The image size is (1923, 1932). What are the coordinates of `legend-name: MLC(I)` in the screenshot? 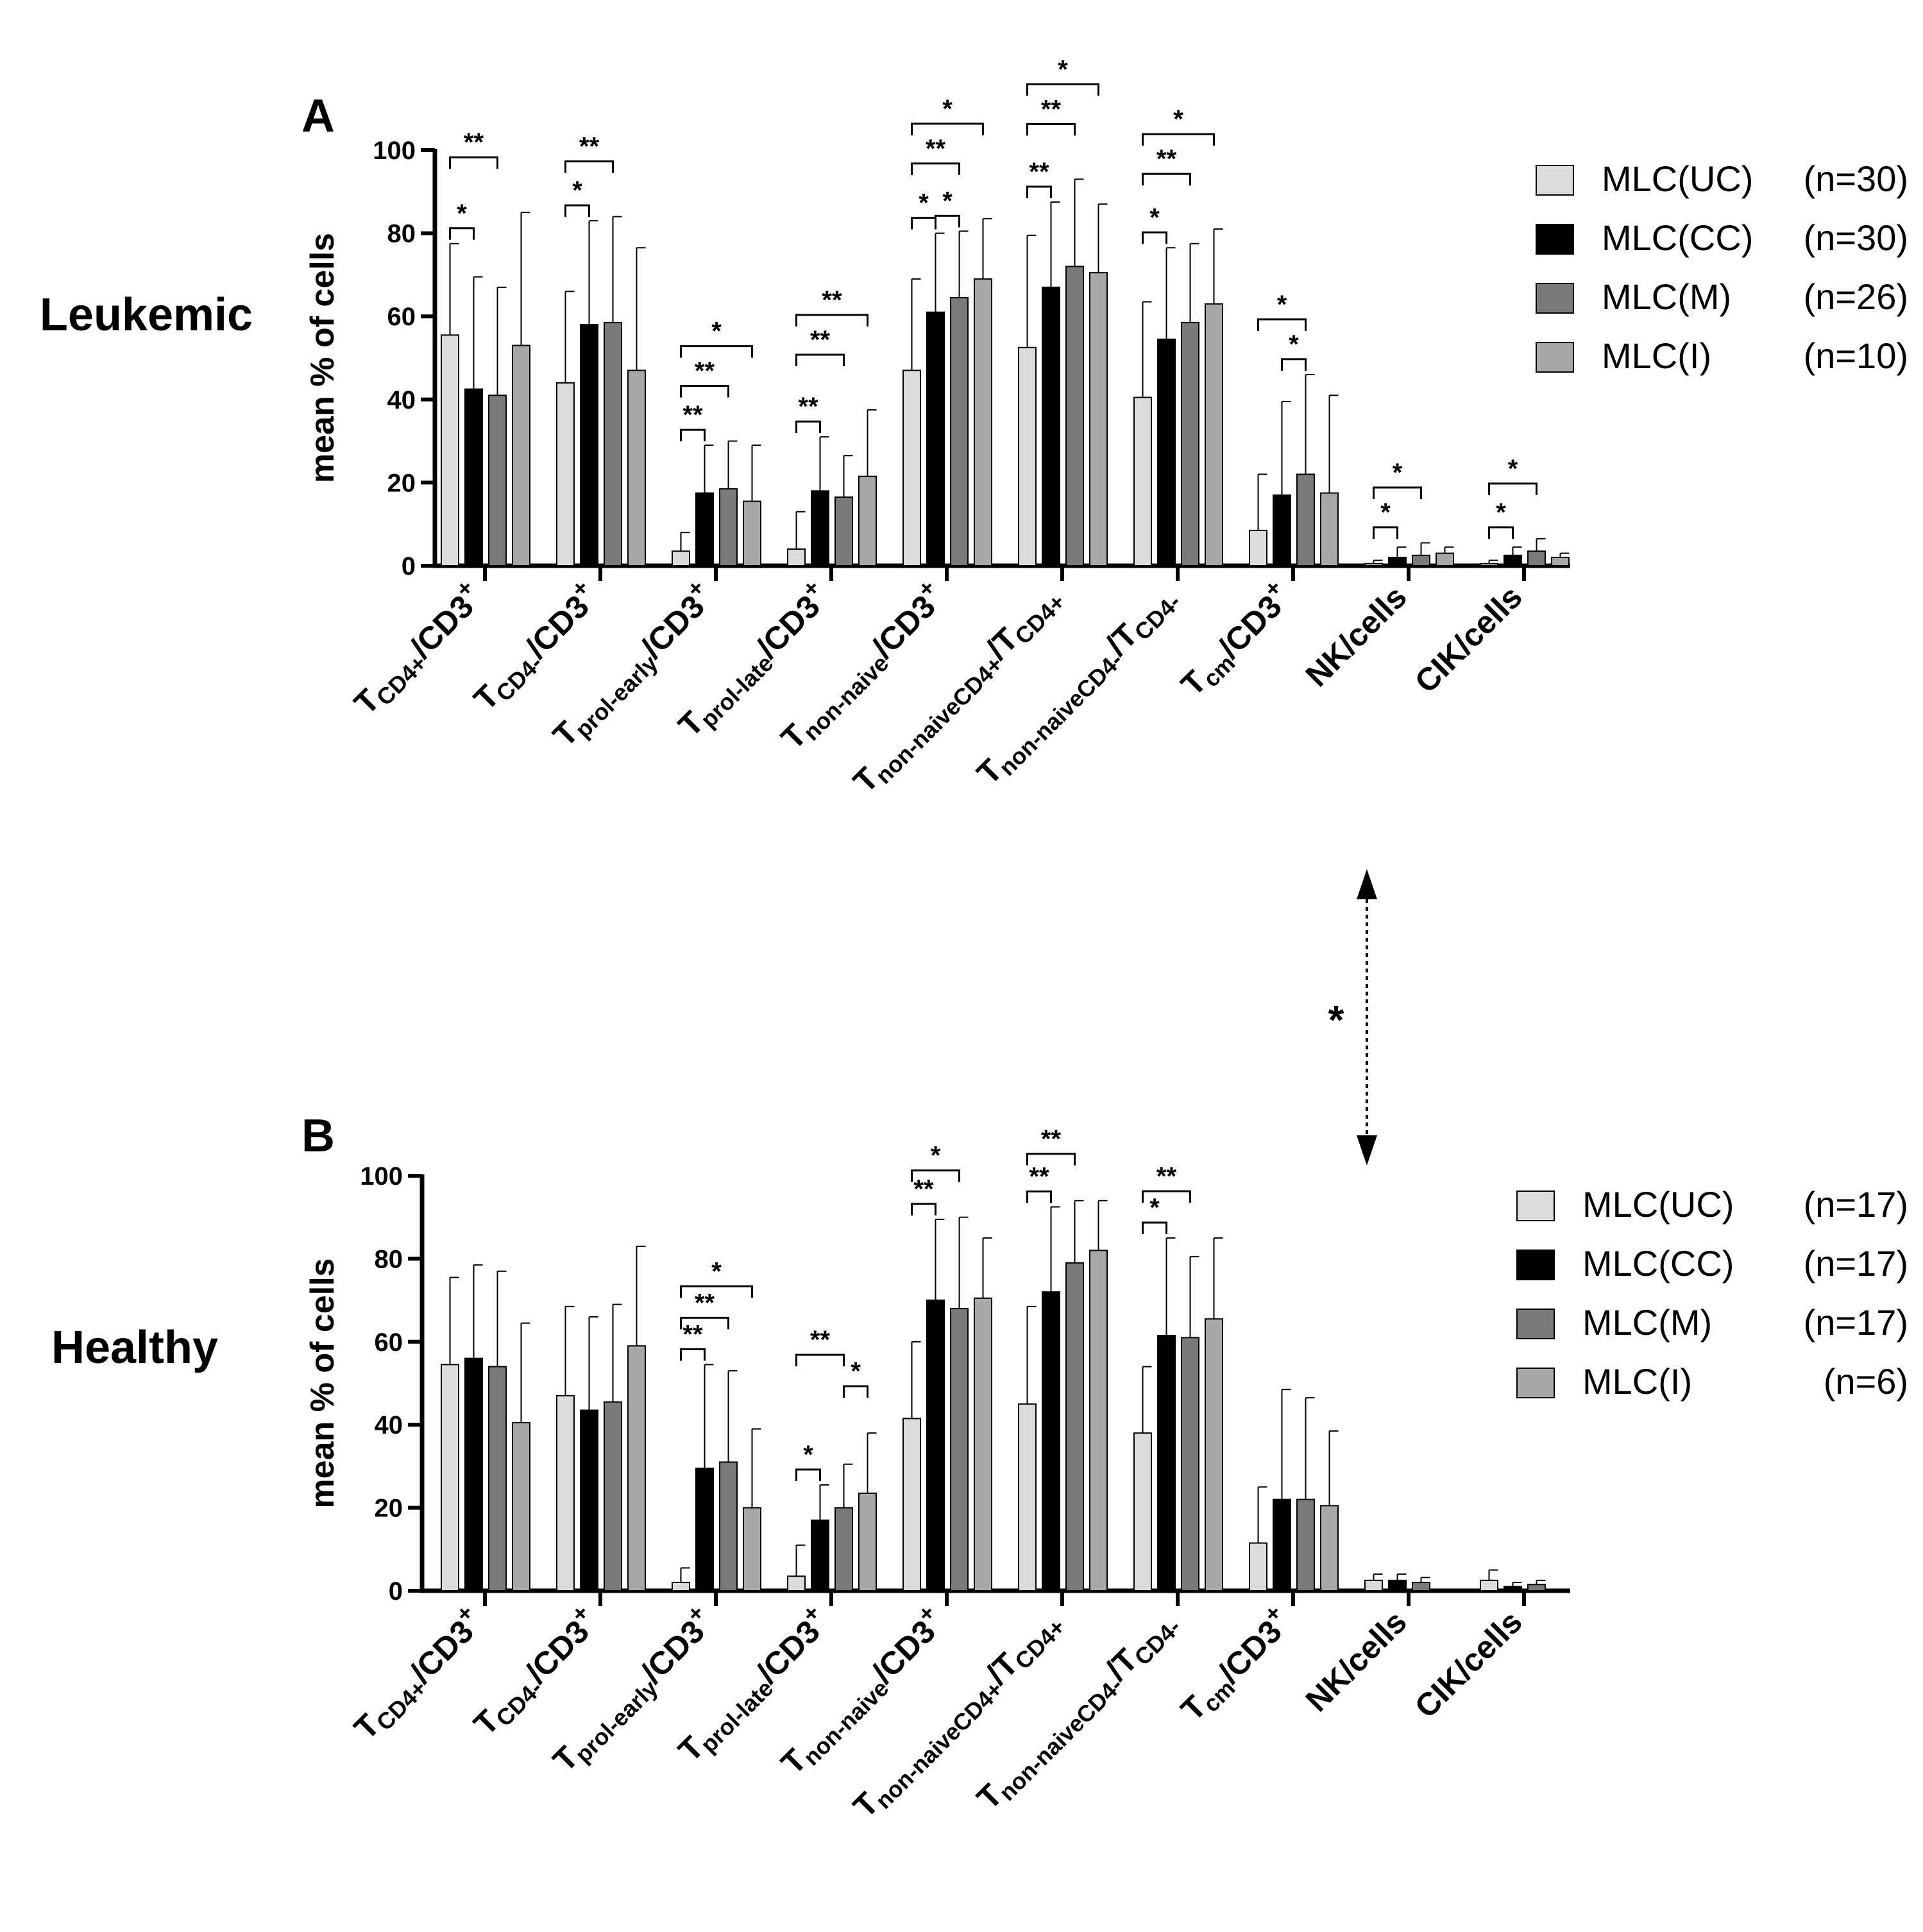 It's located at (1637, 1381).